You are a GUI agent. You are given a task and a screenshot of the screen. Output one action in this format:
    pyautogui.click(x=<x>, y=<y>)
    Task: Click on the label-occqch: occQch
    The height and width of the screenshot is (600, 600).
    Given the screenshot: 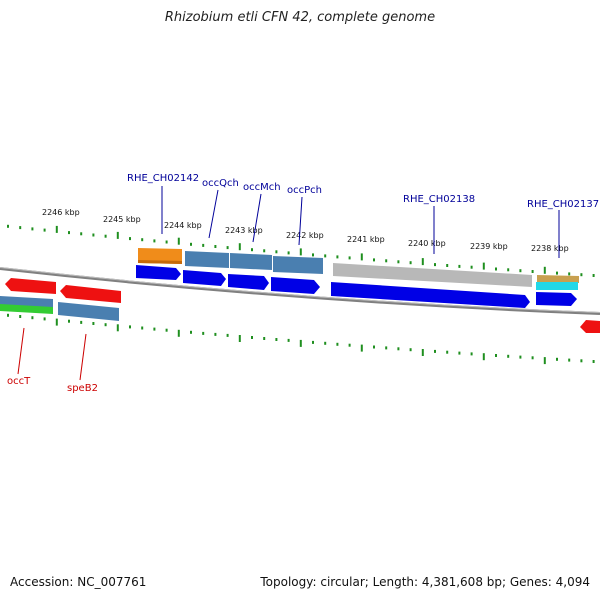 What is the action you would take?
    pyautogui.click(x=220, y=183)
    